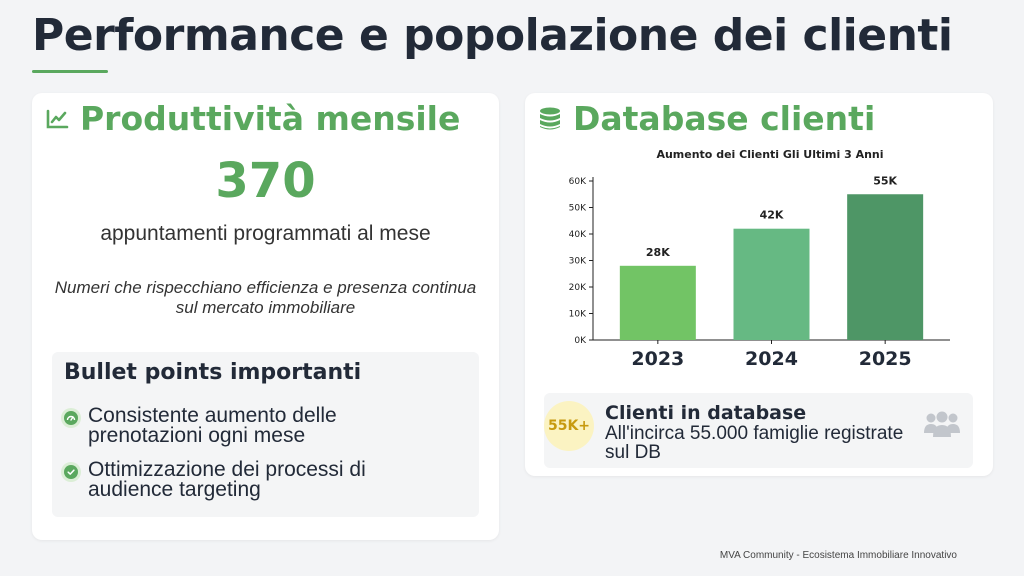  I want to click on x-category-label: 2023, so click(657, 359).